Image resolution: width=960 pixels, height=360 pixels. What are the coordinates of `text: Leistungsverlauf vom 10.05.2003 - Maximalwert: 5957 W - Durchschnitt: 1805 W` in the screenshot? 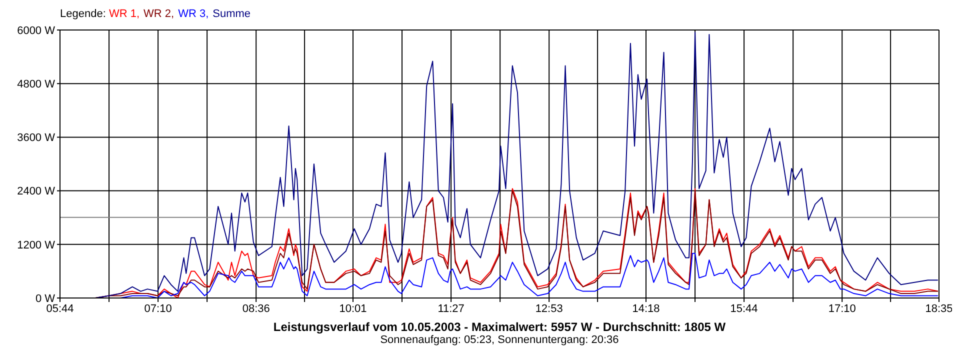 It's located at (499, 327).